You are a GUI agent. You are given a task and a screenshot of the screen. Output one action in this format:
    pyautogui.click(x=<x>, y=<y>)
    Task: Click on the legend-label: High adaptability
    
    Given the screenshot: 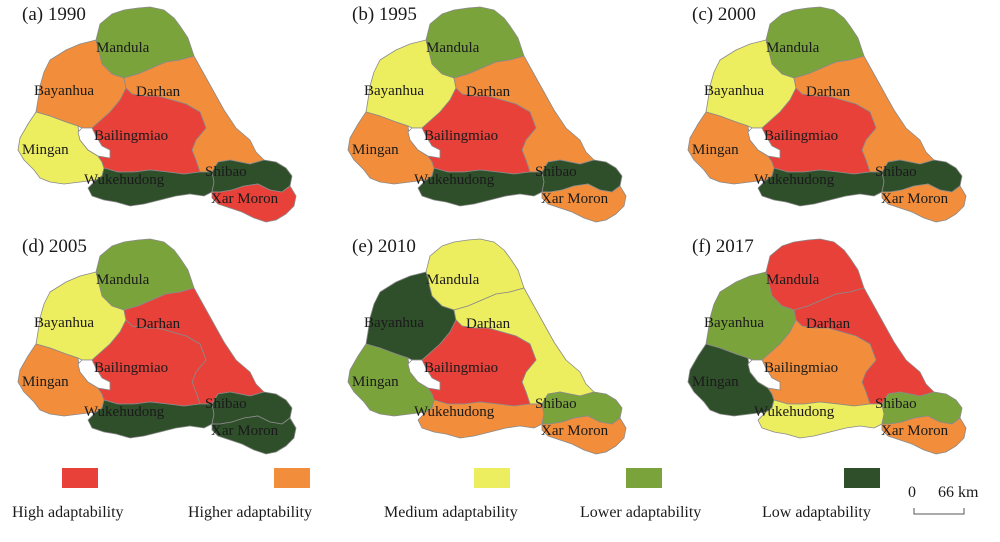 What is the action you would take?
    pyautogui.click(x=68, y=512)
    